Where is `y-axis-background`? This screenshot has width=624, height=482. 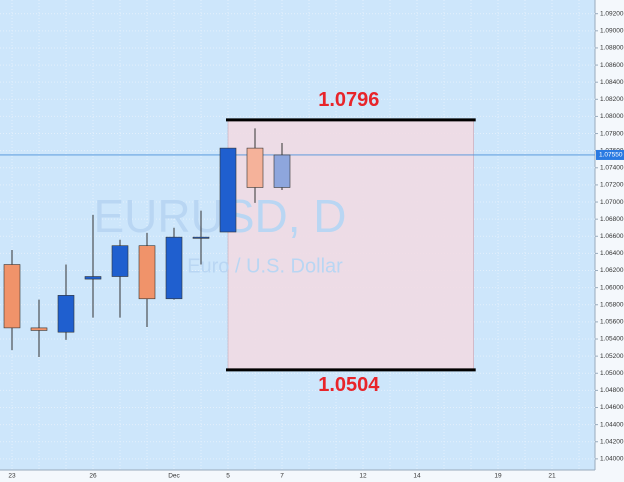 y-axis-background is located at coordinates (609, 241).